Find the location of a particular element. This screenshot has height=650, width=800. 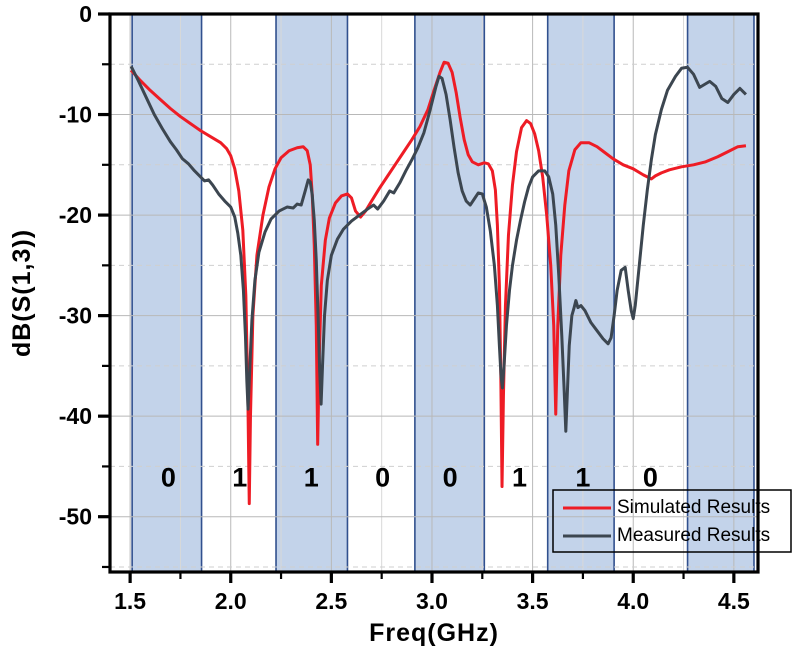

legend-label-1: Measured Results is located at coordinates (693, 535).